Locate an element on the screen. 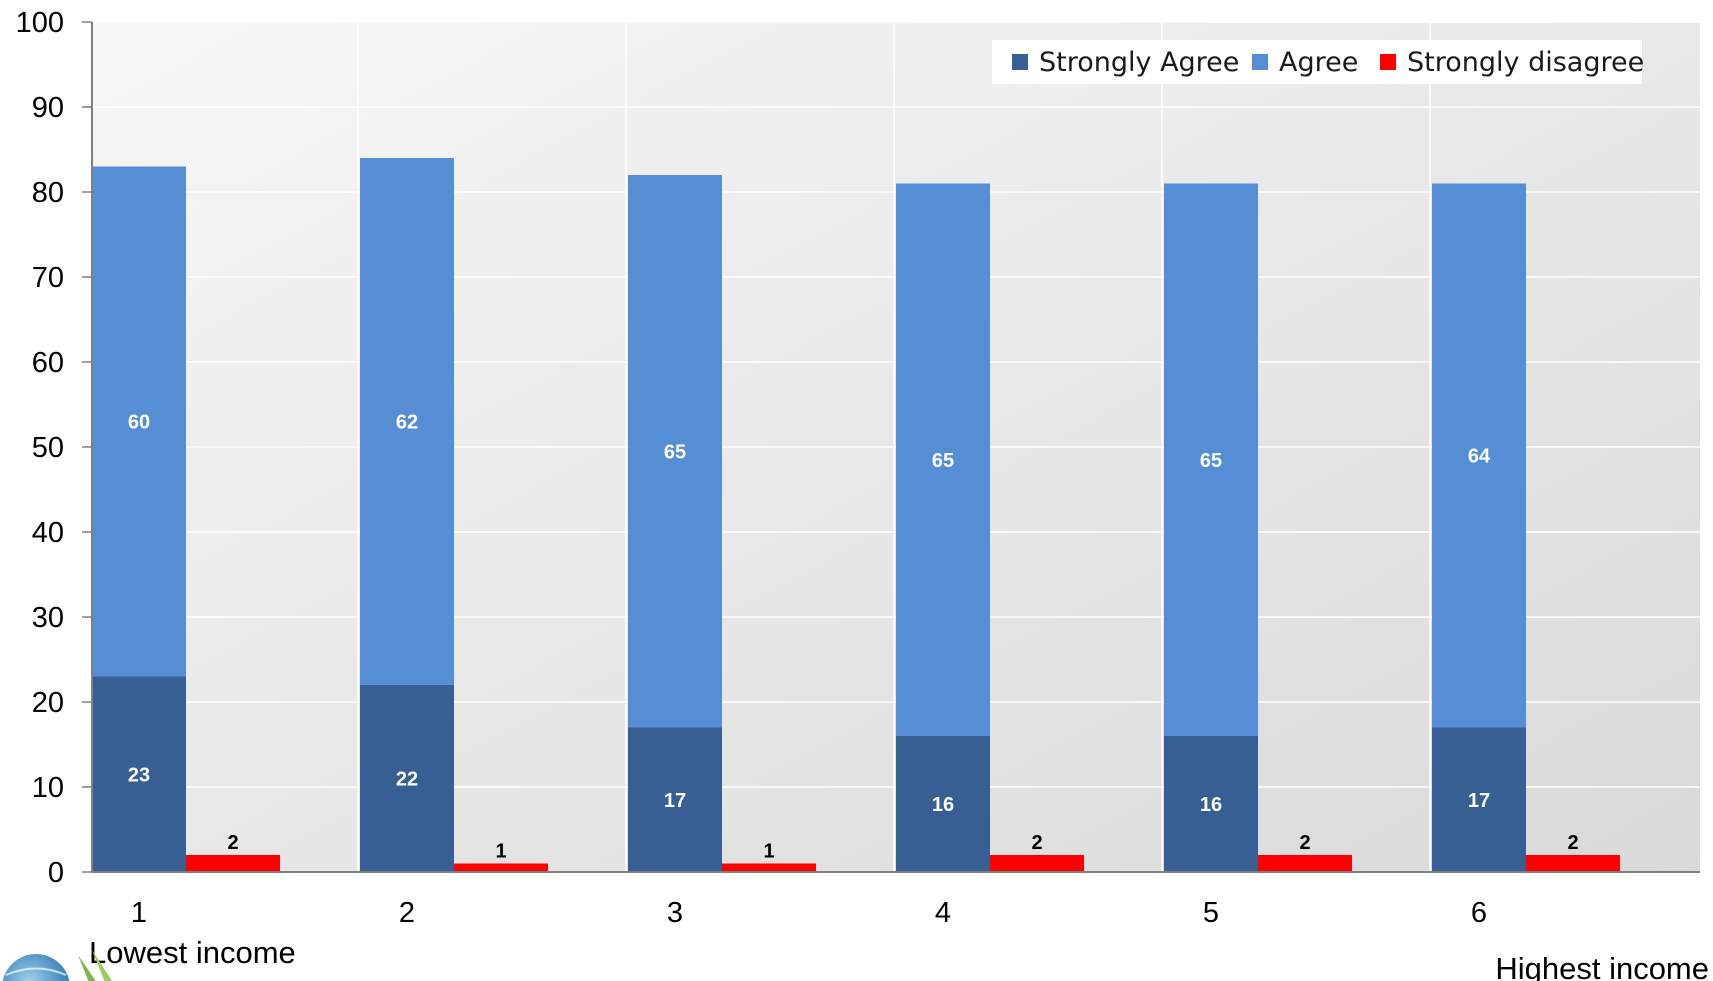 The width and height of the screenshot is (1713, 981). y-tick-label: 60 is located at coordinates (48, 363).